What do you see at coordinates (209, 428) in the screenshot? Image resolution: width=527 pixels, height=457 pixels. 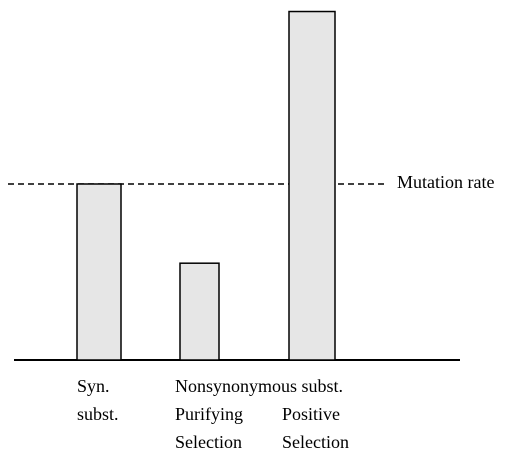 I see `x-tick-label: Purifying Selection` at bounding box center [209, 428].